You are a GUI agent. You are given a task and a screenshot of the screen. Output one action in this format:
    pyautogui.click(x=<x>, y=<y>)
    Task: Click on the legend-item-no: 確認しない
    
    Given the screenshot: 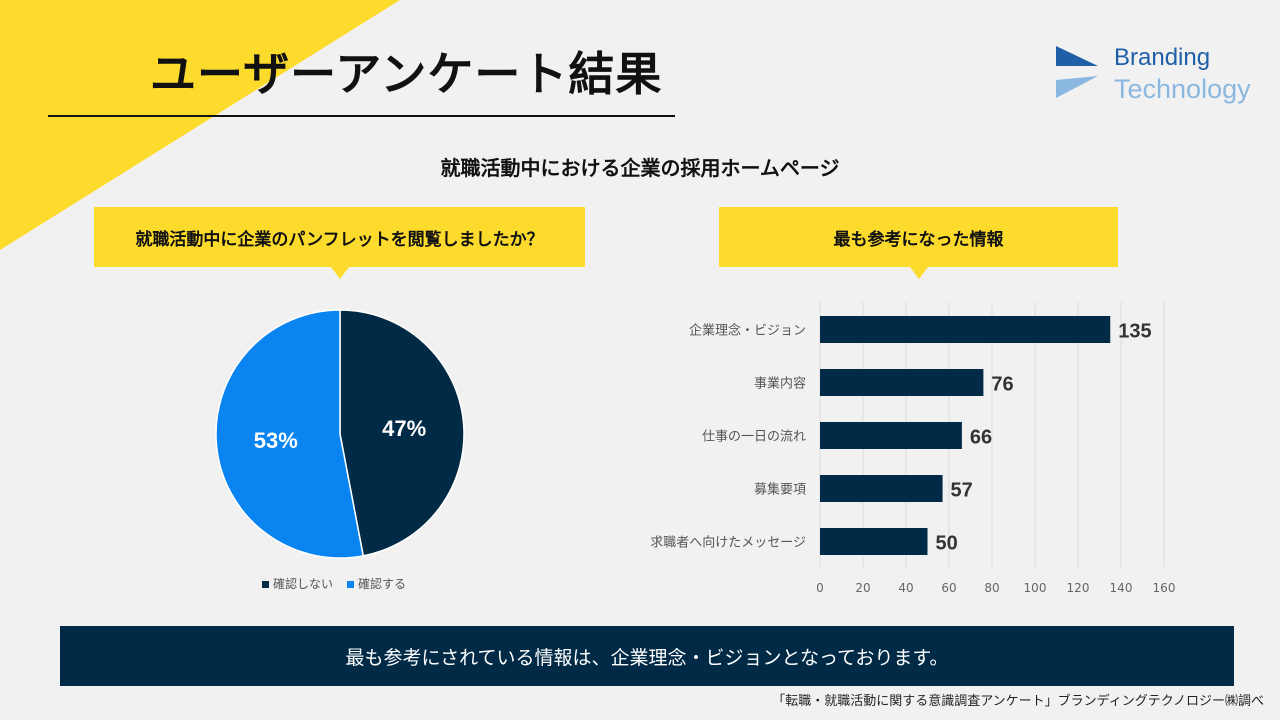 What is the action you would take?
    pyautogui.click(x=297, y=583)
    